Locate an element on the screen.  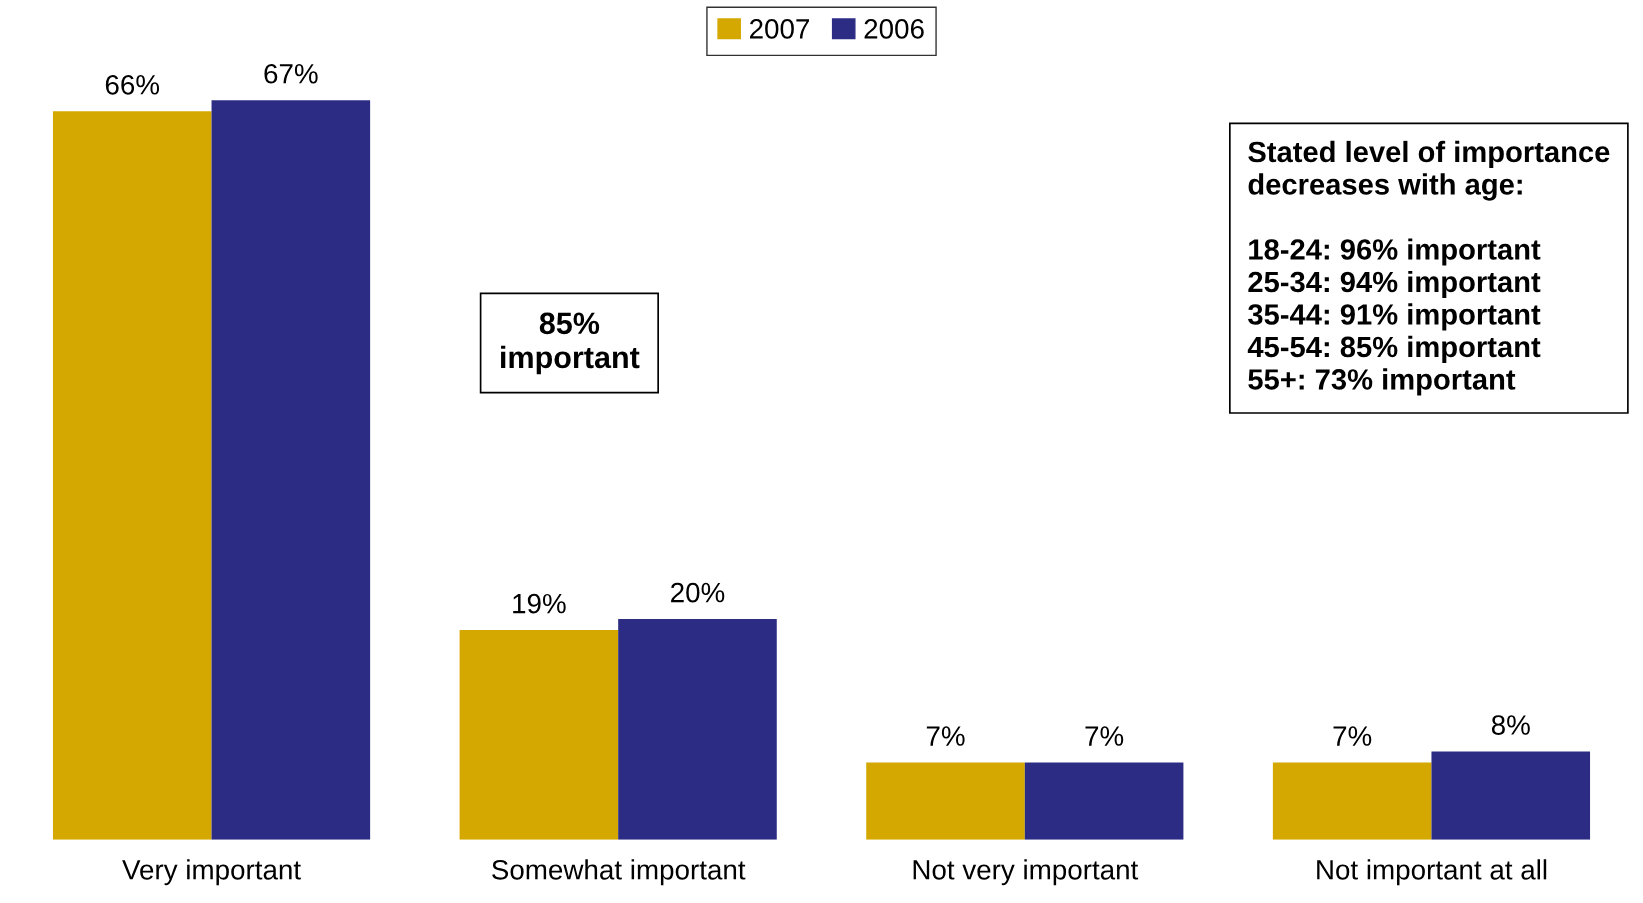
data-label: 20% is located at coordinates (698, 592).